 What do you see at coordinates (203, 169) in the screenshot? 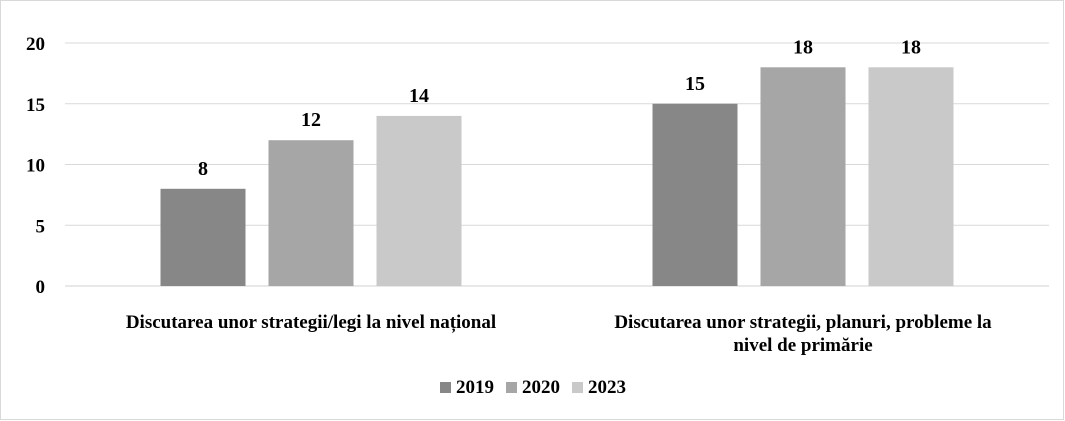
I see `data-label: 8` at bounding box center [203, 169].